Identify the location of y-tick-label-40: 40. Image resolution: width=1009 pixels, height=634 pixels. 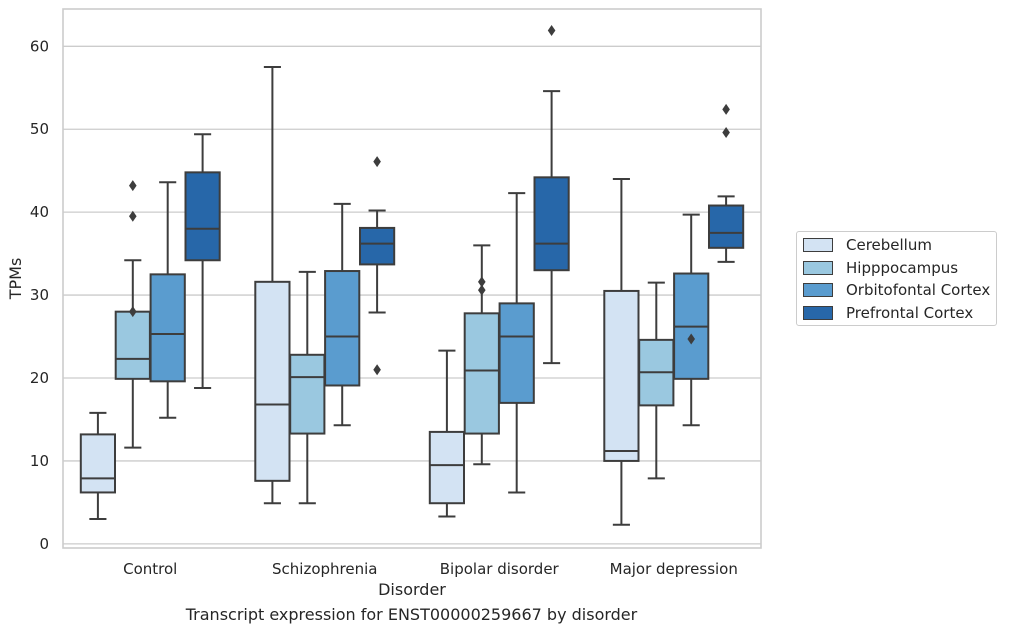
(39, 212).